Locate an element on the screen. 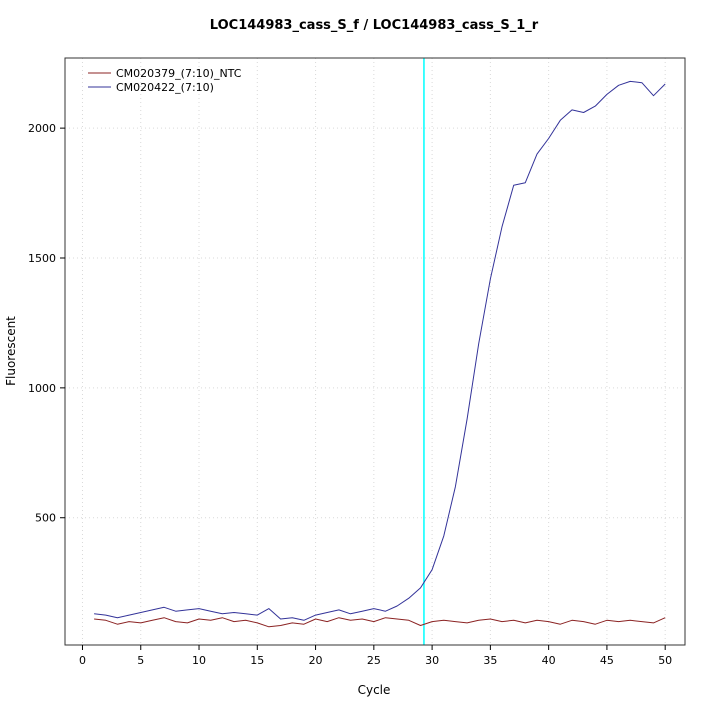 The height and width of the screenshot is (720, 720). x-tick-label: 0 is located at coordinates (82, 660).